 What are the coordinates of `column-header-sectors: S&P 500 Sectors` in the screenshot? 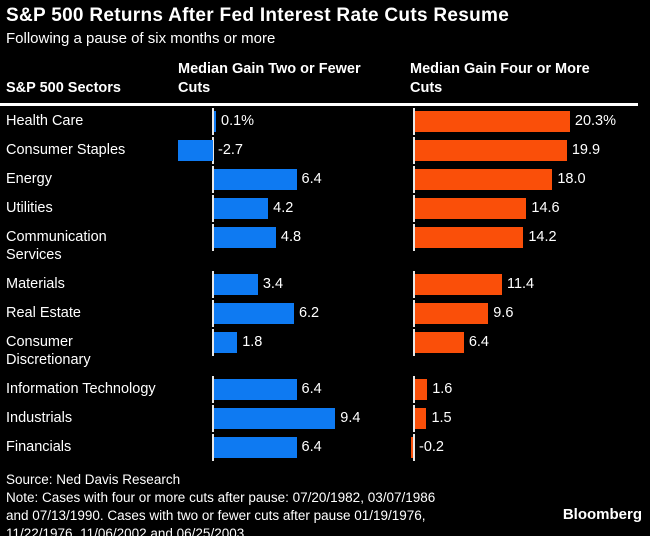 It's located at (63, 88).